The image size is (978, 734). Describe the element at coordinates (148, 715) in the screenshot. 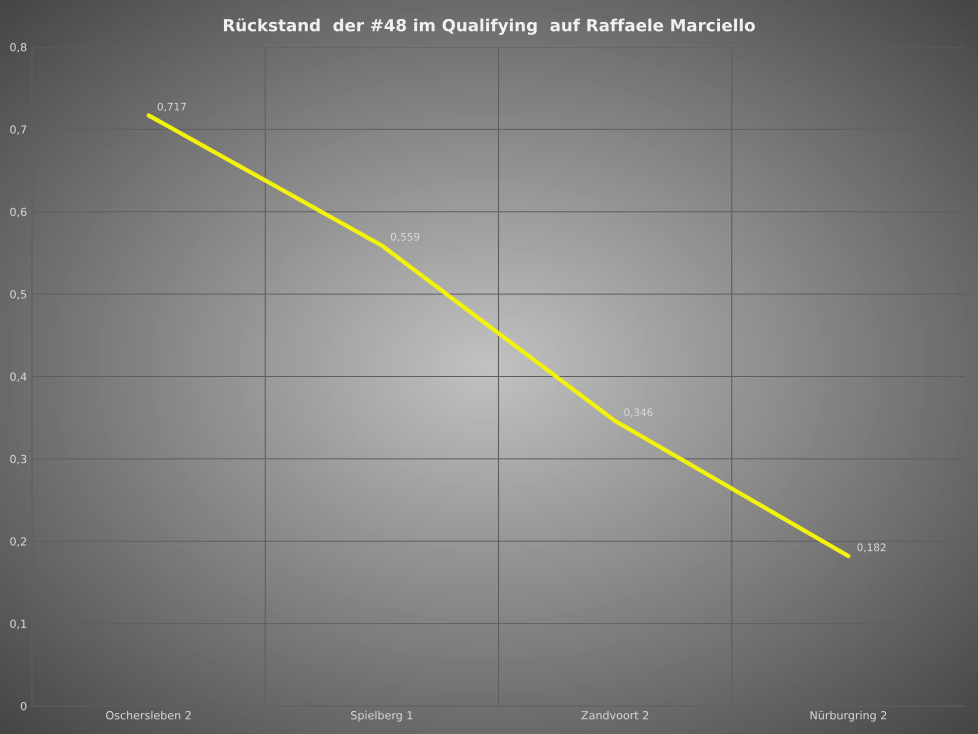

I see `x-tick-label: Oschersleben 2` at that location.